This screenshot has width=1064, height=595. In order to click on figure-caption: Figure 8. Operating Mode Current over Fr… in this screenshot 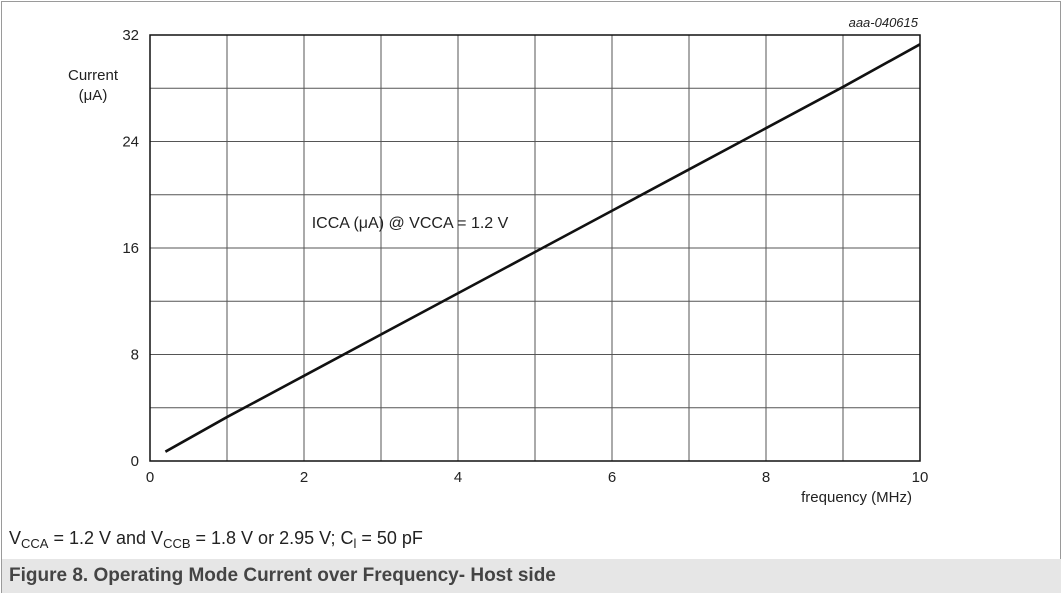, I will do `click(282, 575)`.